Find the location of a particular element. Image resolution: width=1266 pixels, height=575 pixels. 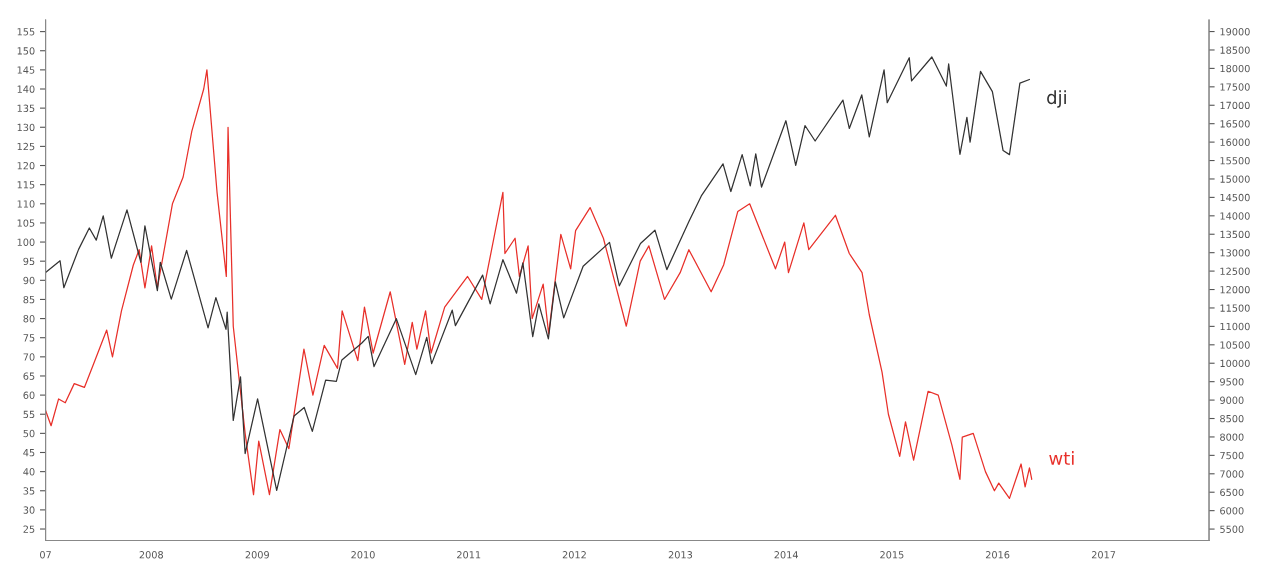

y2-tick-label: 9000 is located at coordinates (1232, 400).